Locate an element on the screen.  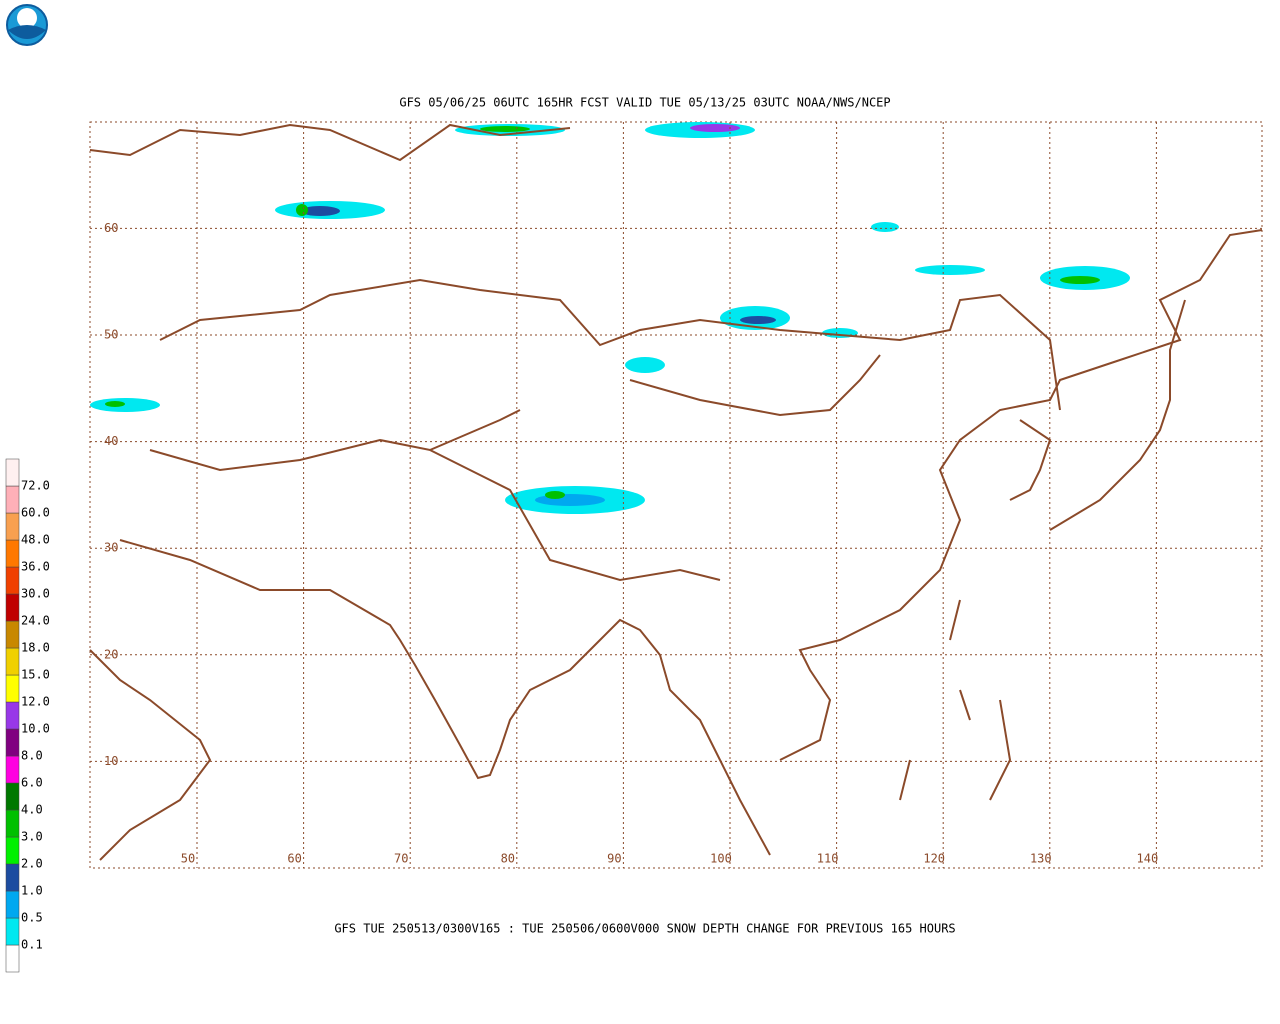
legend-label: 15.0 is located at coordinates (35, 675).